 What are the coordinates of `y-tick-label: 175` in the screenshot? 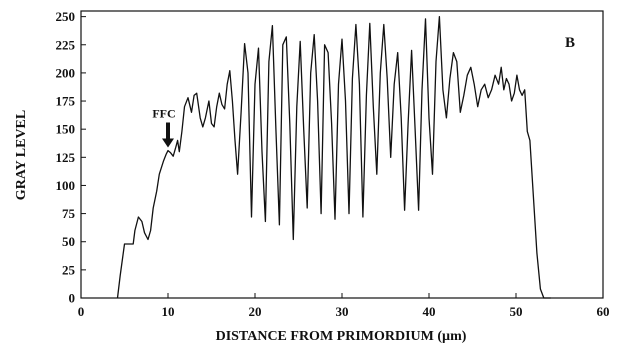 It's located at (66, 101).